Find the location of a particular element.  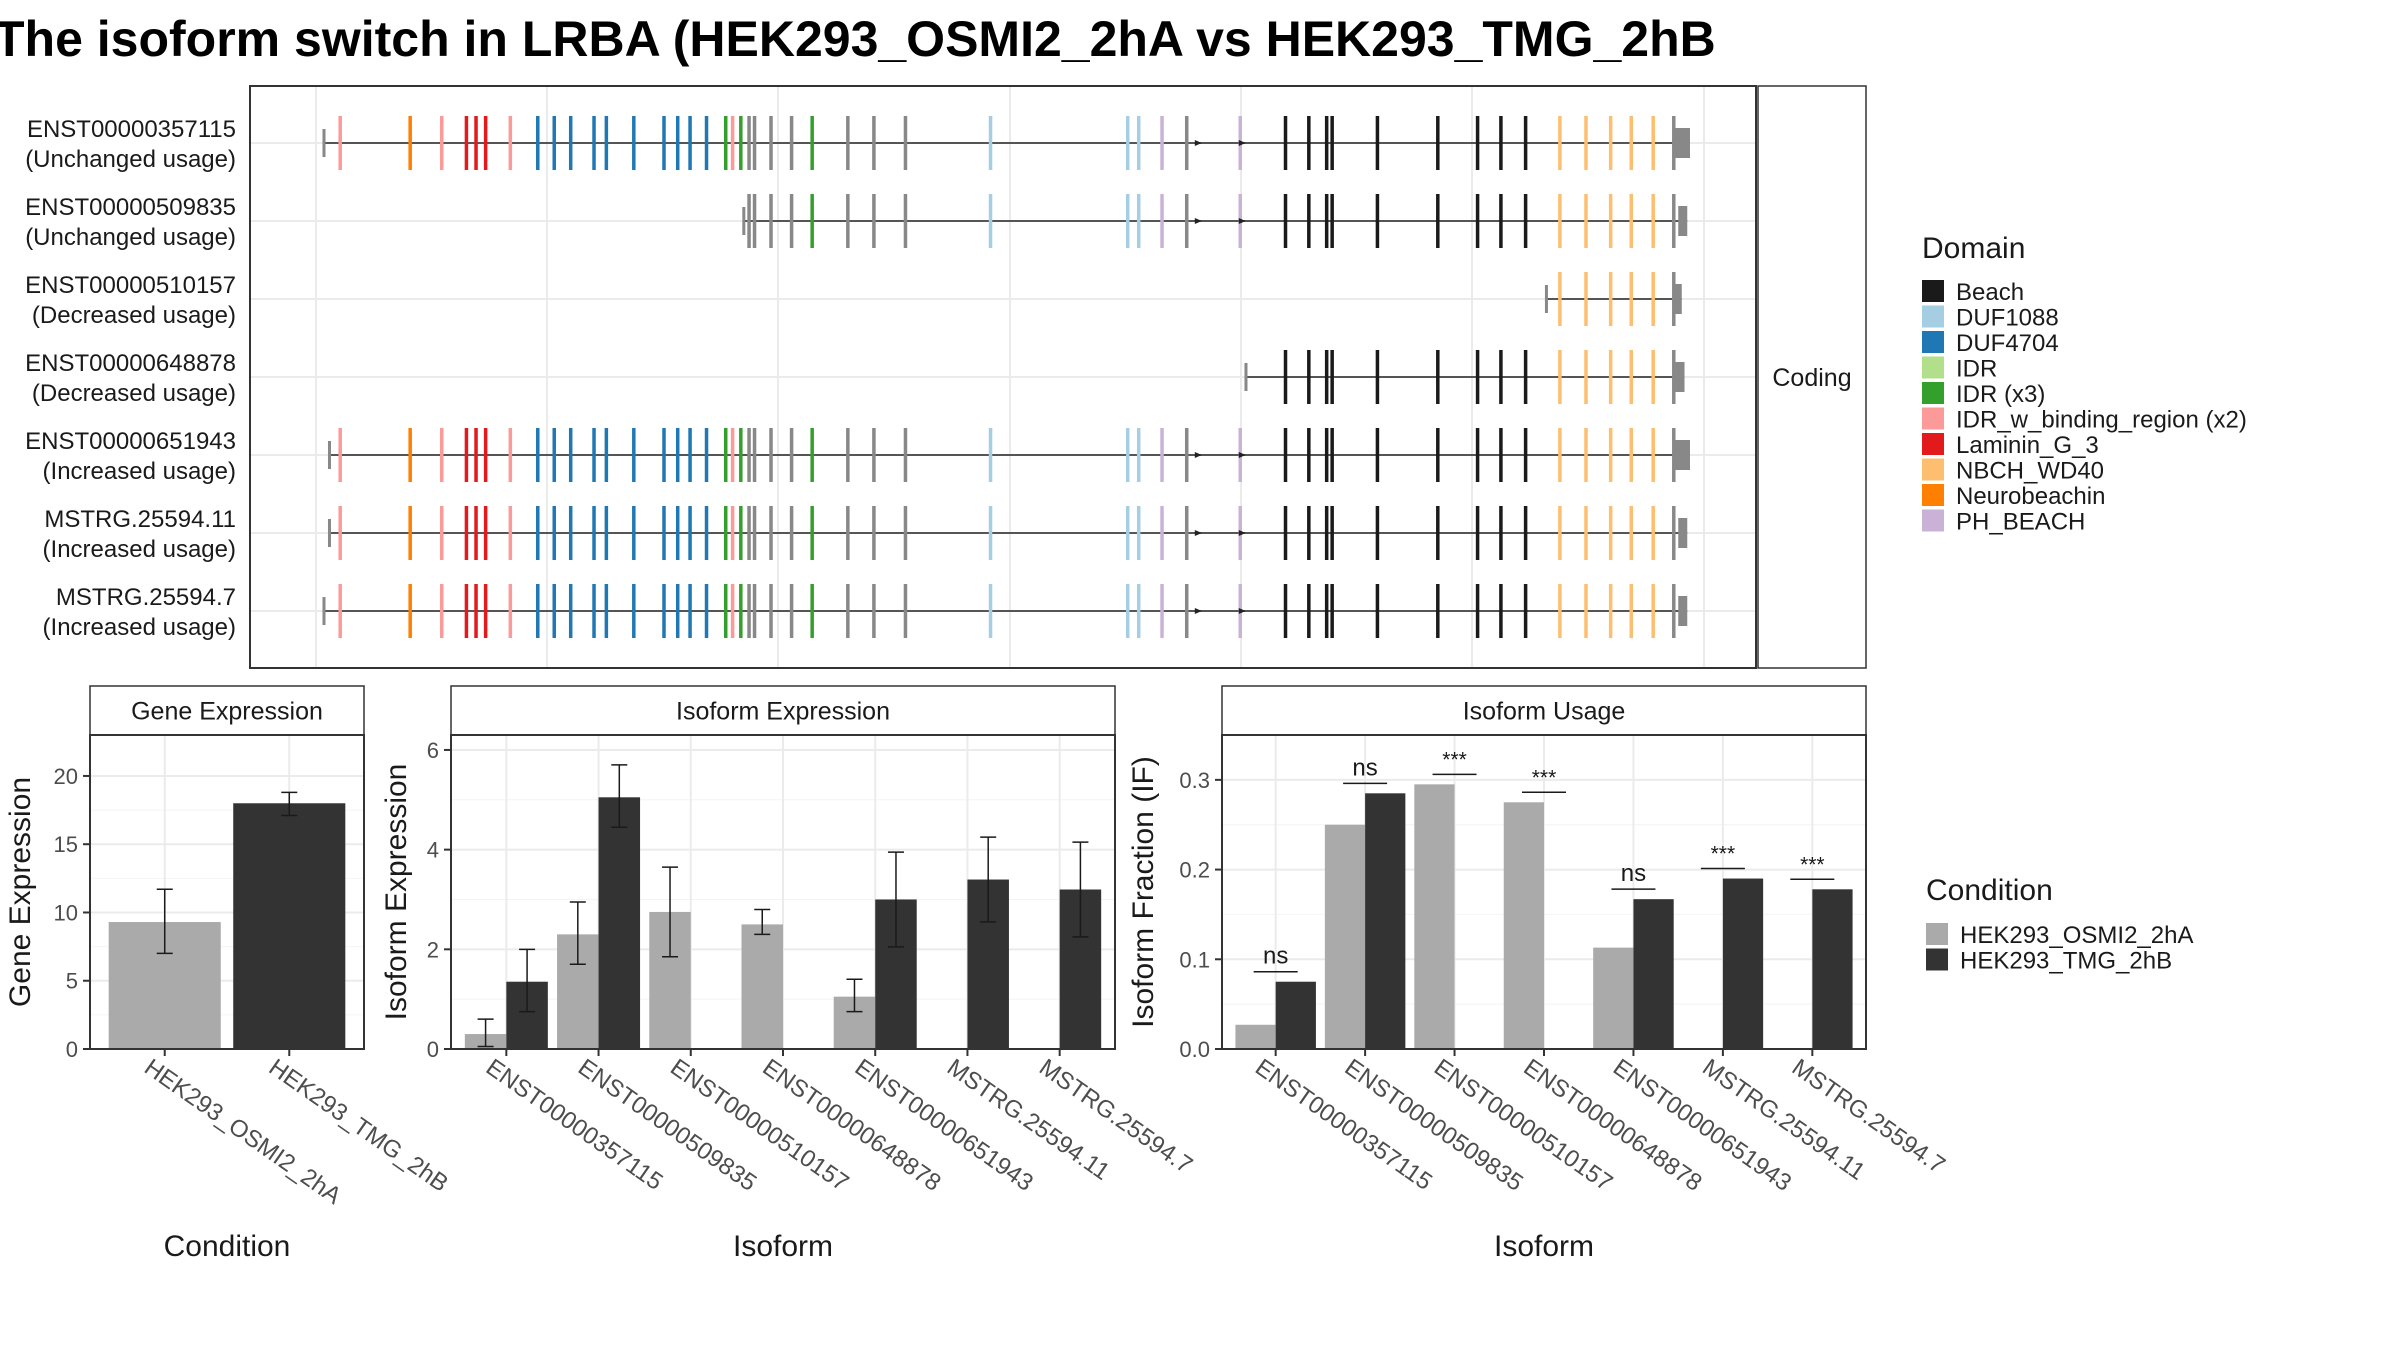

y-tick-label: 0 is located at coordinates (433, 1049).